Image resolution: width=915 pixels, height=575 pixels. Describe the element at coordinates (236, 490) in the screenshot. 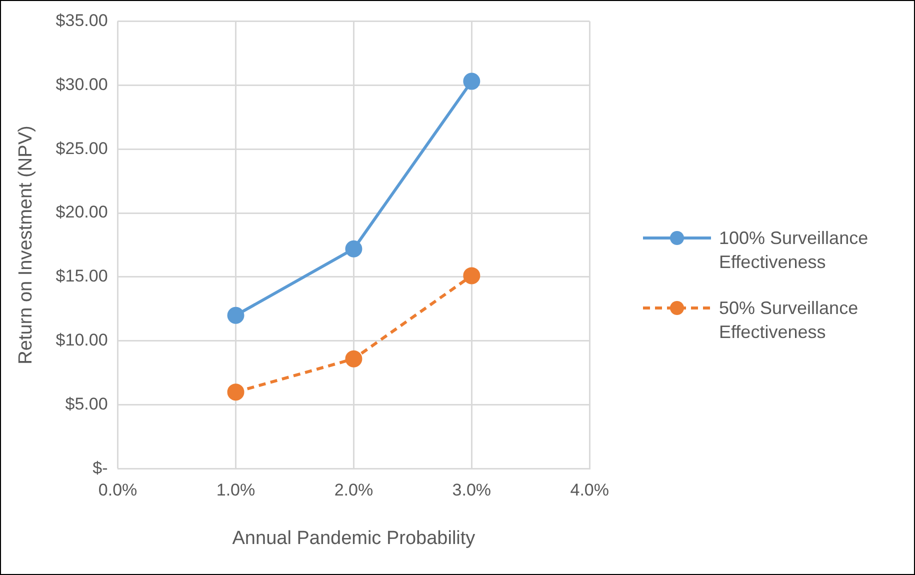

I see `x-tick-label: 1.0%` at that location.